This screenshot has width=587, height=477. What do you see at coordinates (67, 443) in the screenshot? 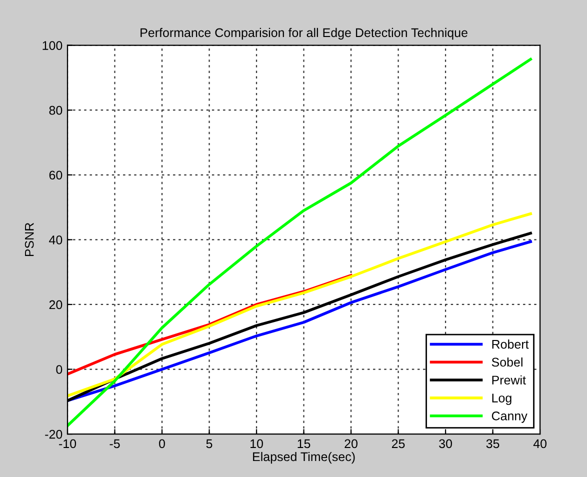
I see `x-tick-label: -10` at bounding box center [67, 443].